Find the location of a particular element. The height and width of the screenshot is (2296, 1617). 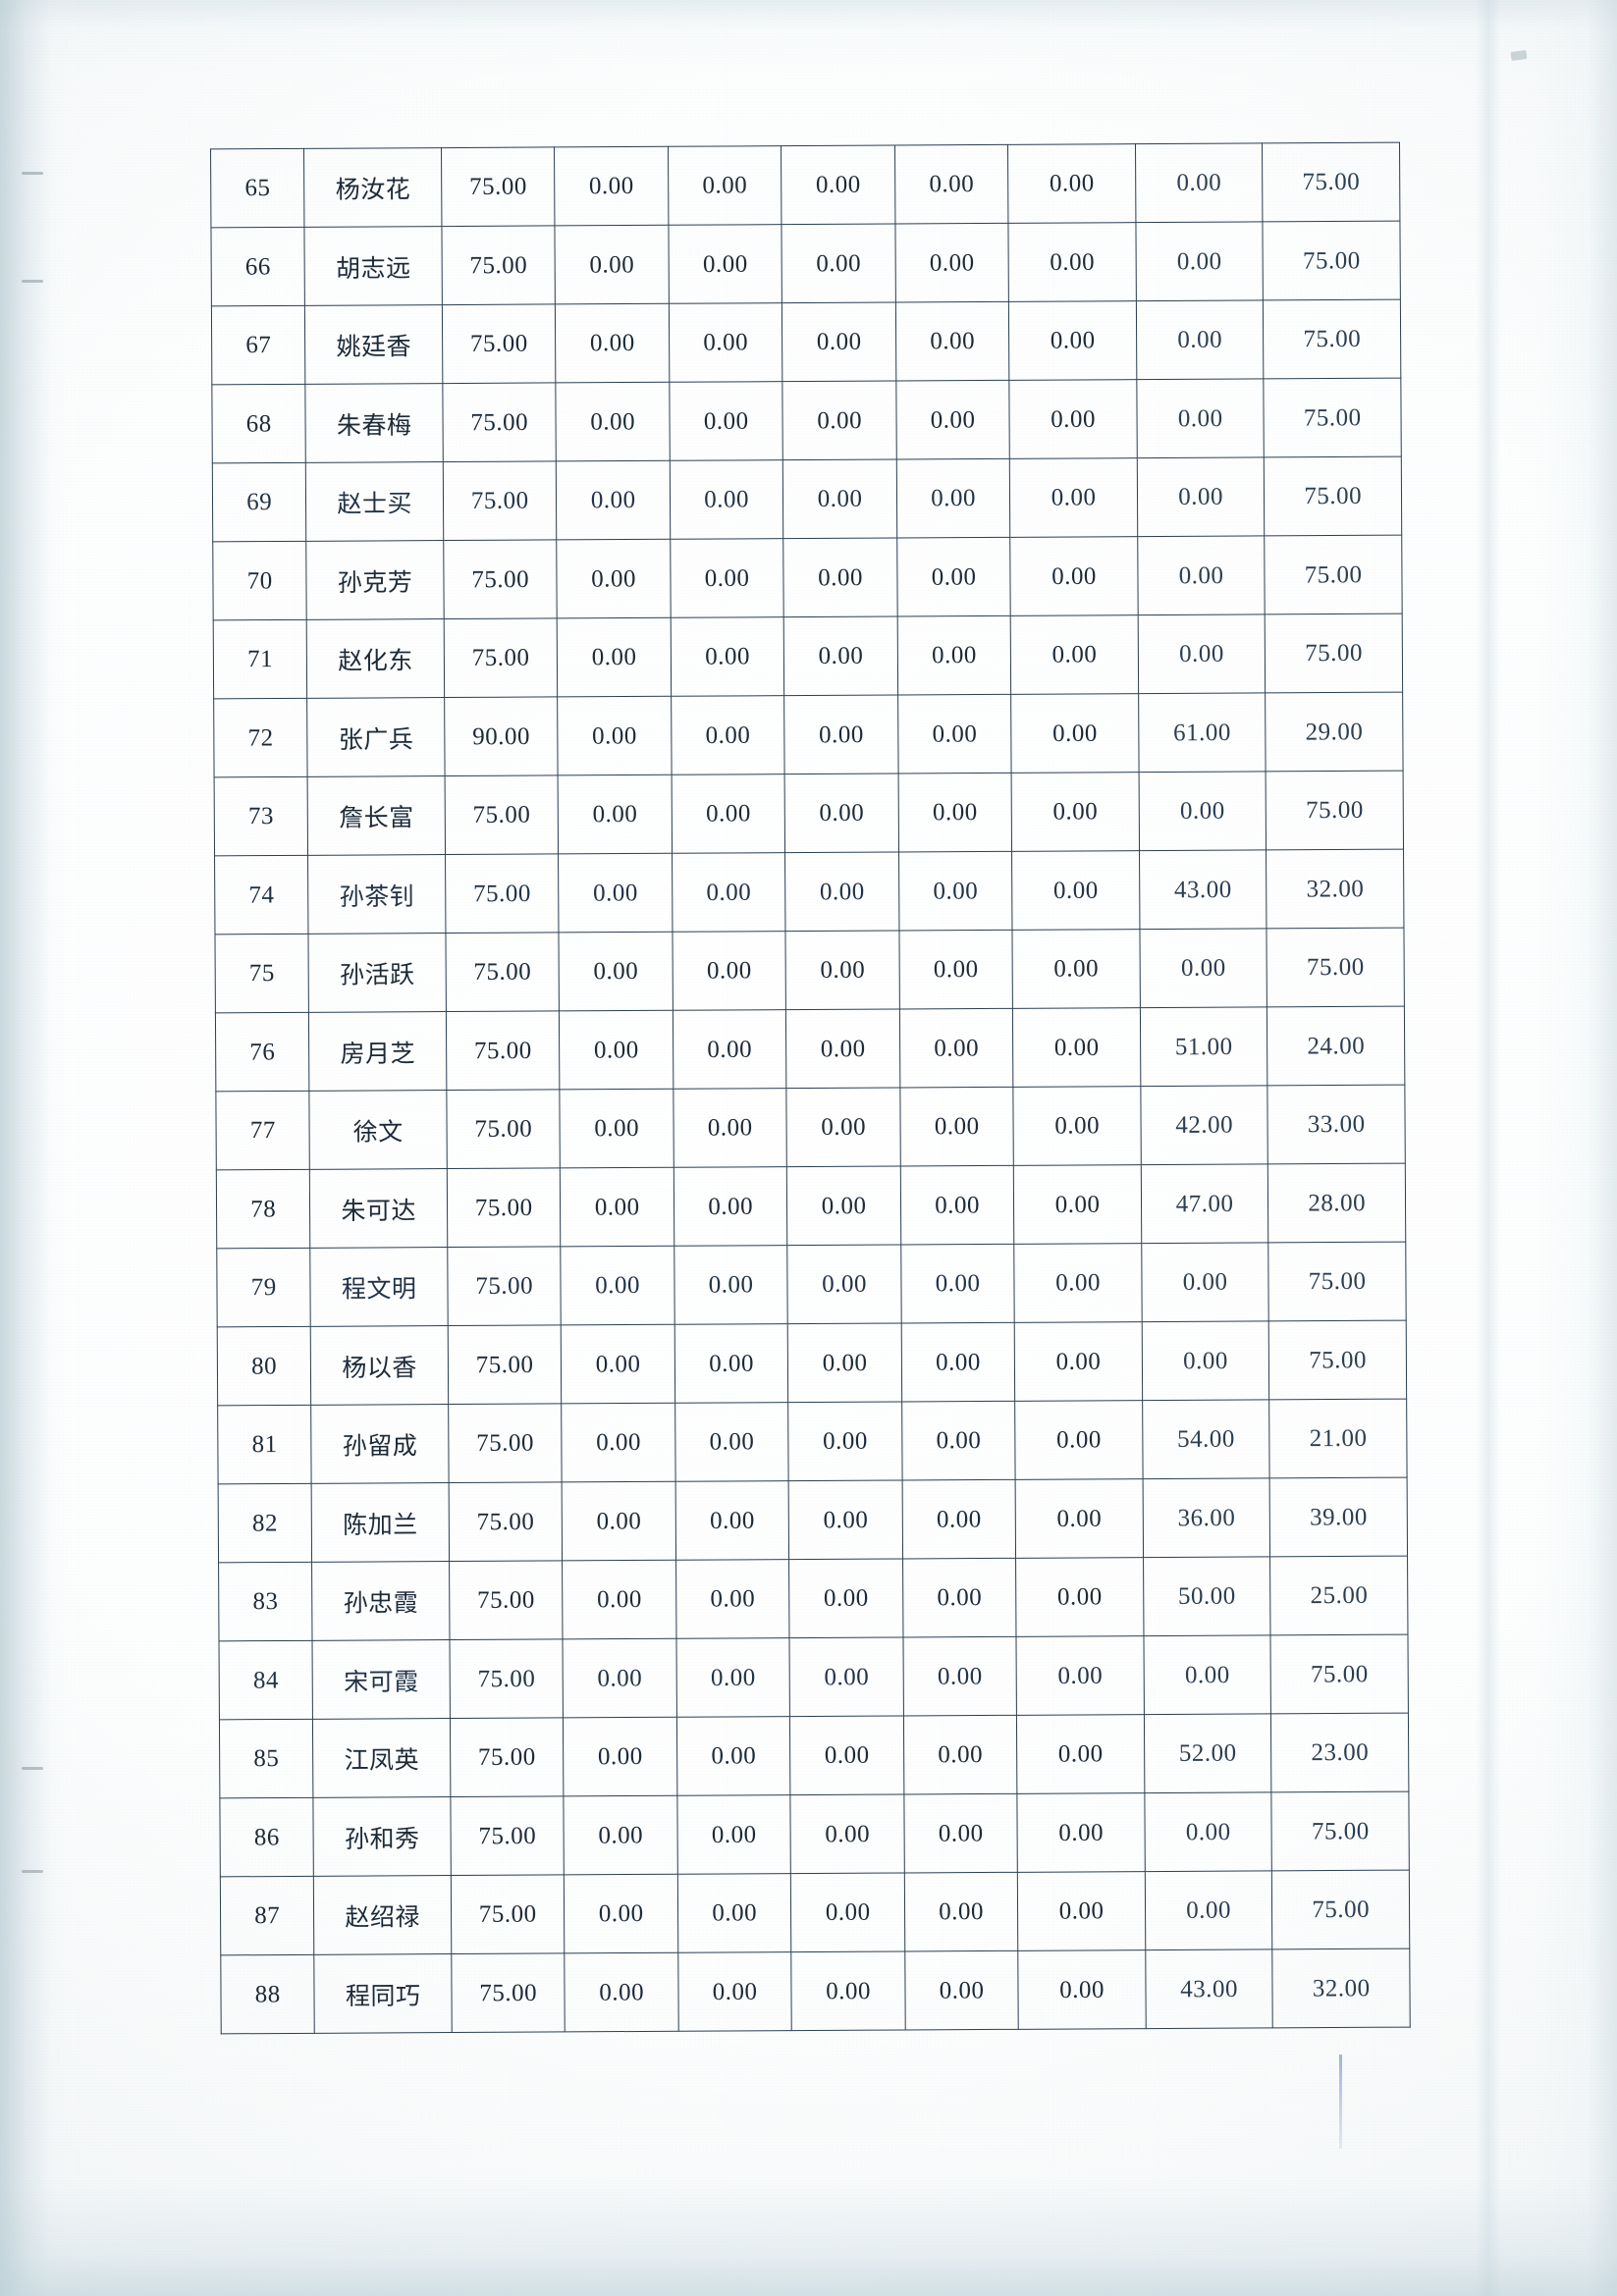

table-row: 69 赵士买 75.00 0.00 0.00 0.00 0.00 0.00 0.00 75.00 is located at coordinates (807, 499).